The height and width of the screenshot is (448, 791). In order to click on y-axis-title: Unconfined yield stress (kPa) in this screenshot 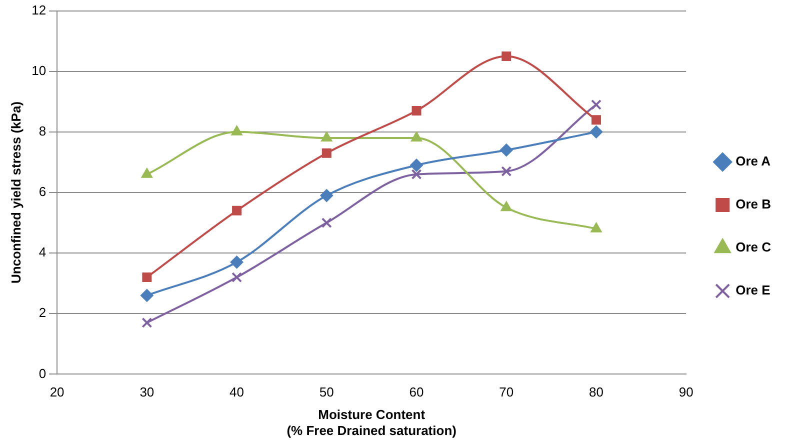, I will do `click(16, 192)`.